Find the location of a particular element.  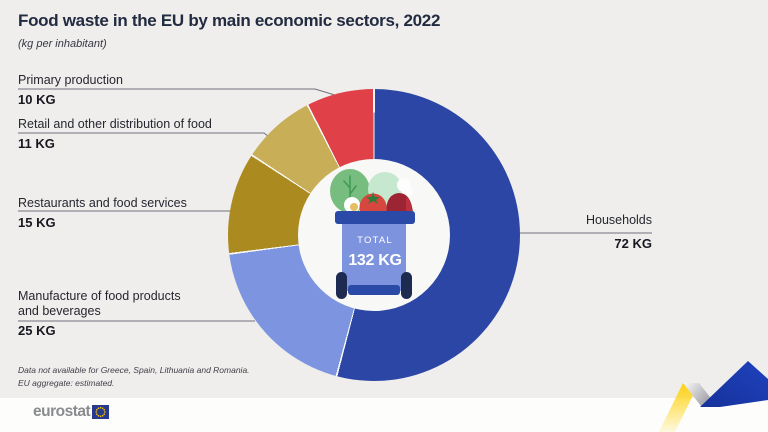

category-value: 25 KG is located at coordinates (37, 330).